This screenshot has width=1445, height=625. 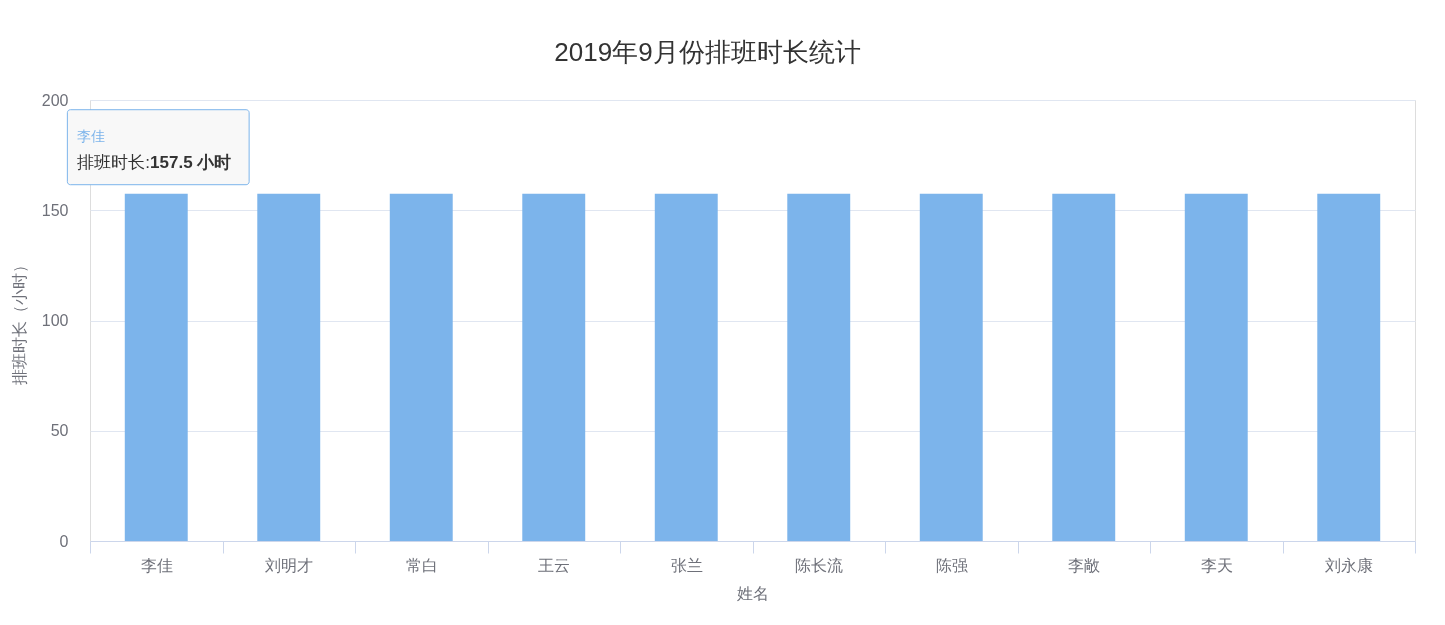 I want to click on x-tick-label: 张兰, so click(x=686, y=565).